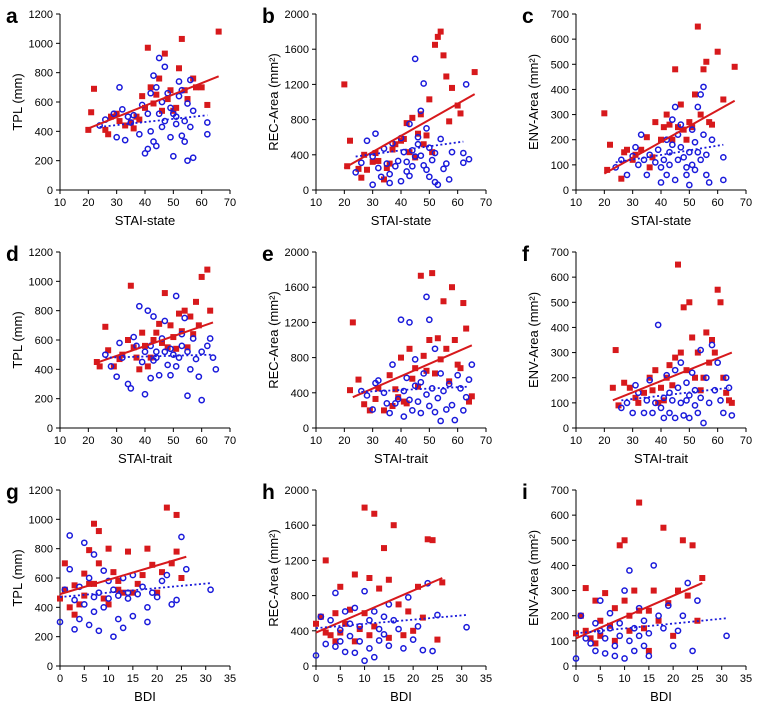 The image size is (767, 705). I want to click on y-axis-label: REC-Area (mm²), so click(273, 102).